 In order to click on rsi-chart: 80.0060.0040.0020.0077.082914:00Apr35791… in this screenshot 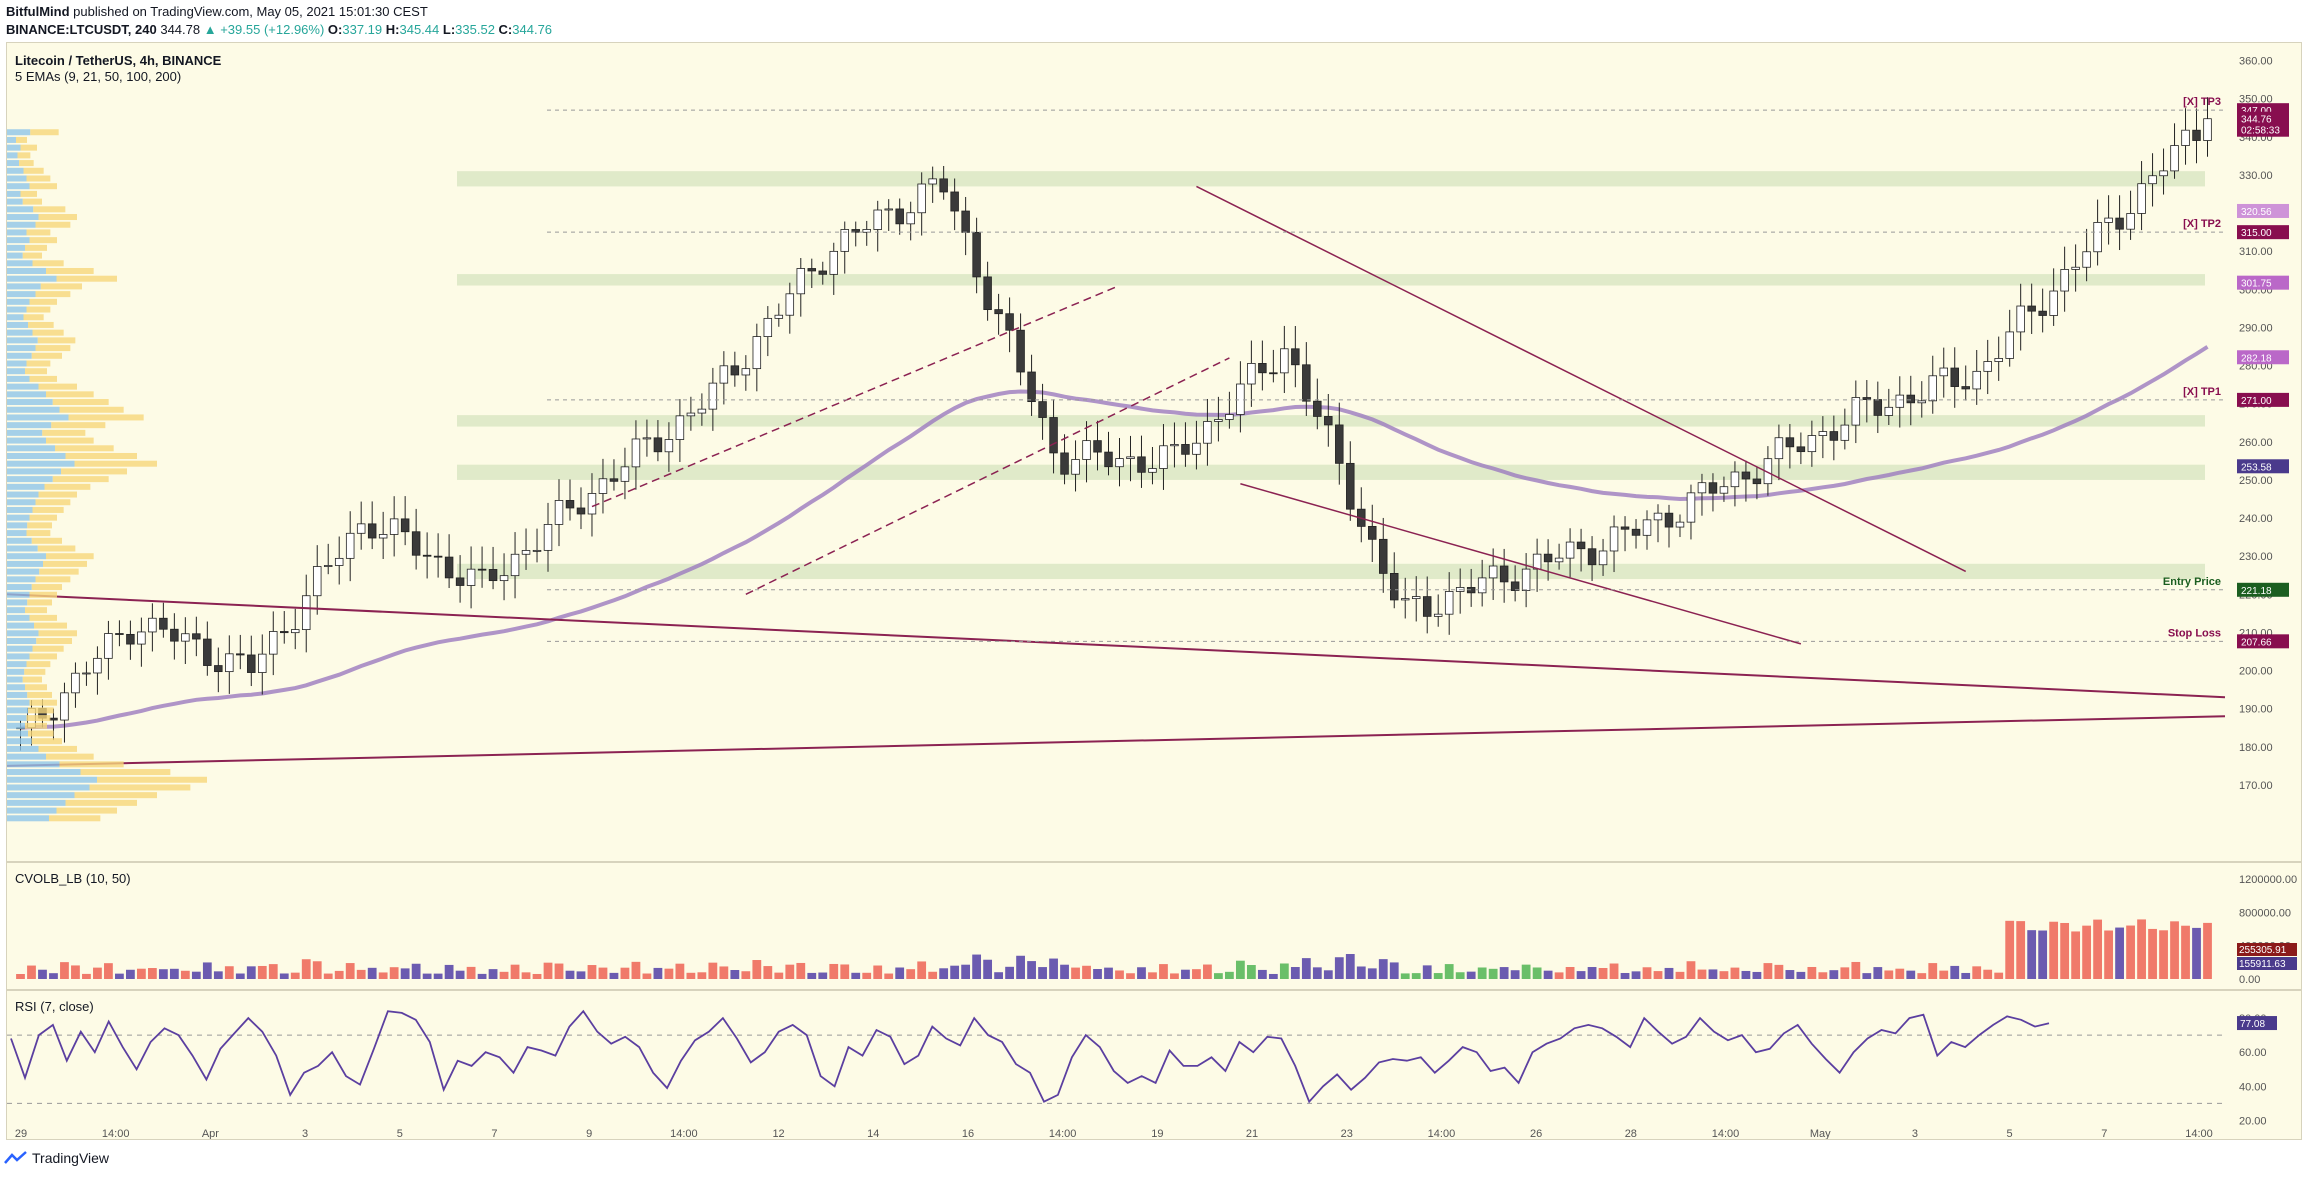, I will do `click(1154, 1065)`.